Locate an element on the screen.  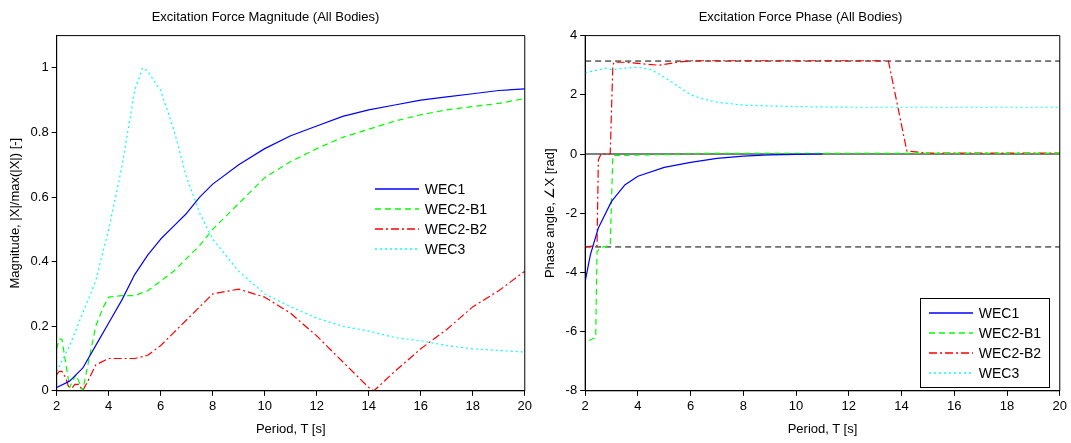
y-tick-label: 0.2 is located at coordinates (39, 325).